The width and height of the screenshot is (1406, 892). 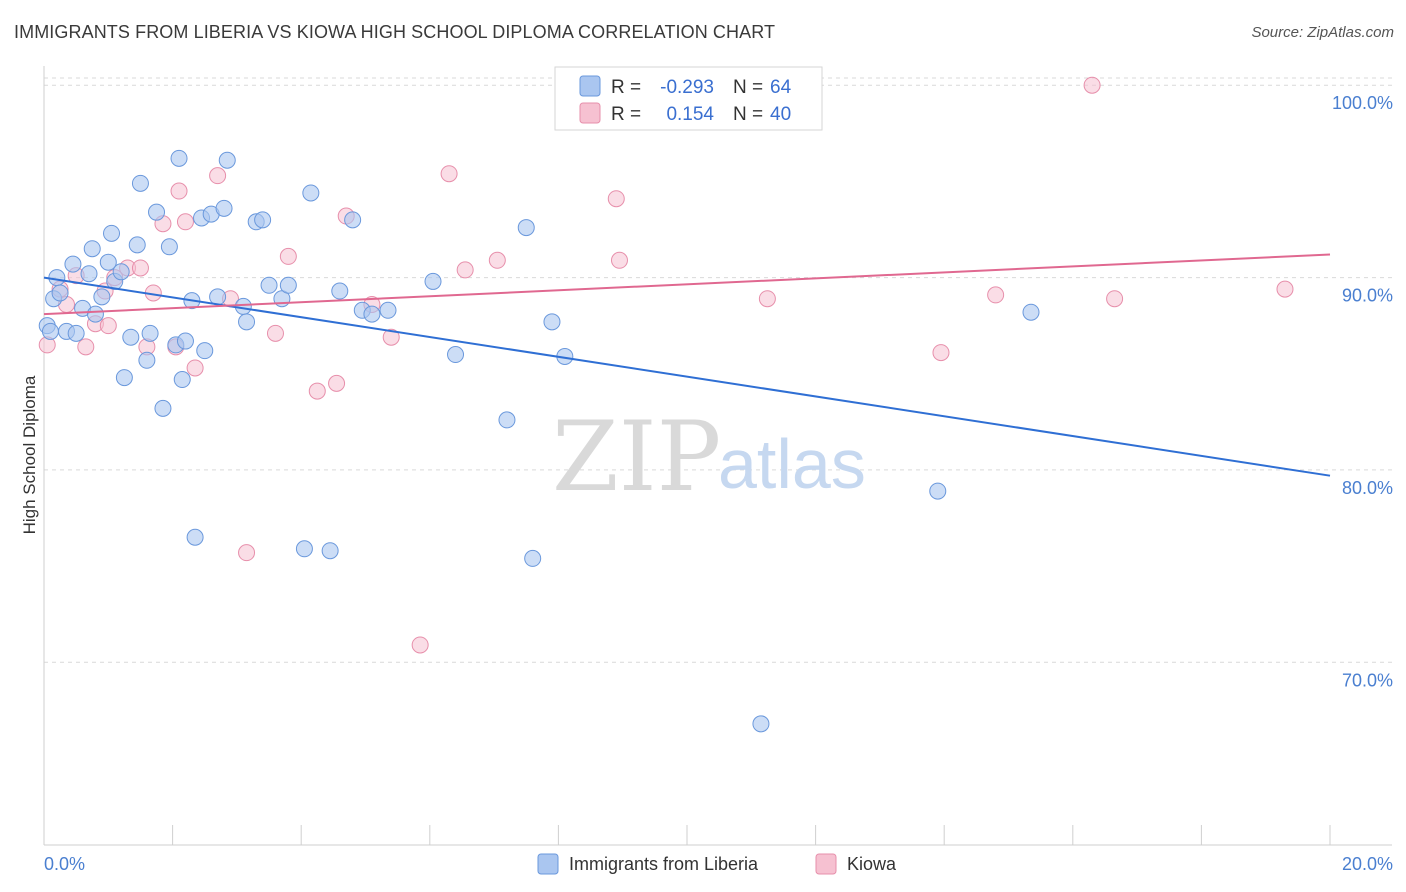 What do you see at coordinates (548, 864) in the screenshot?
I see `bottom-legend-swatch-liberia` at bounding box center [548, 864].